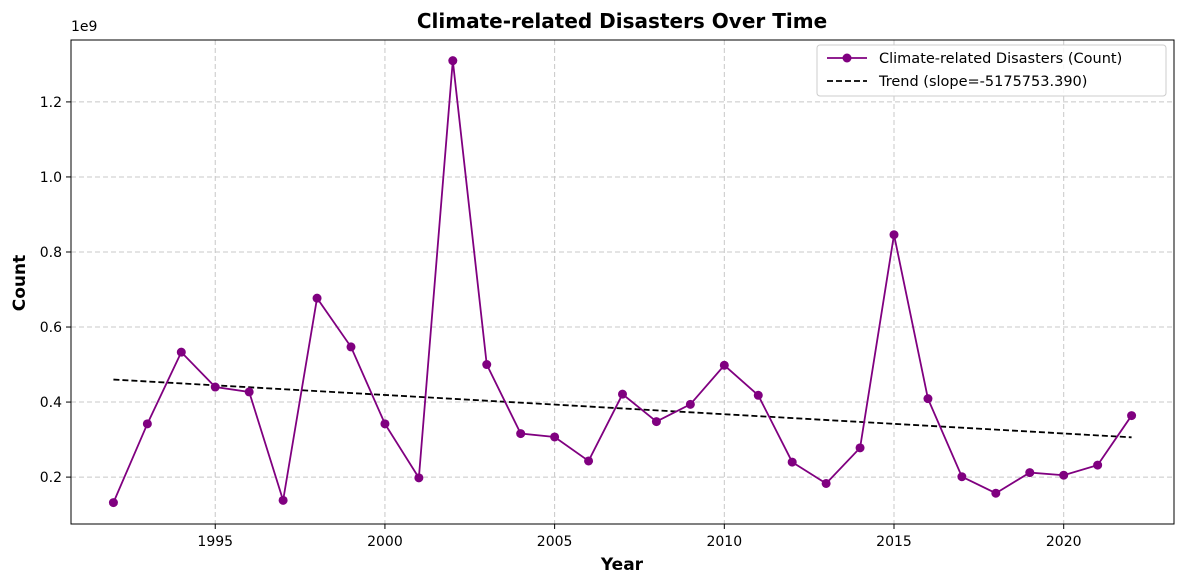 The height and width of the screenshot is (584, 1184). I want to click on legend-label-series: Climate-related Disasters (Count), so click(1000, 59).